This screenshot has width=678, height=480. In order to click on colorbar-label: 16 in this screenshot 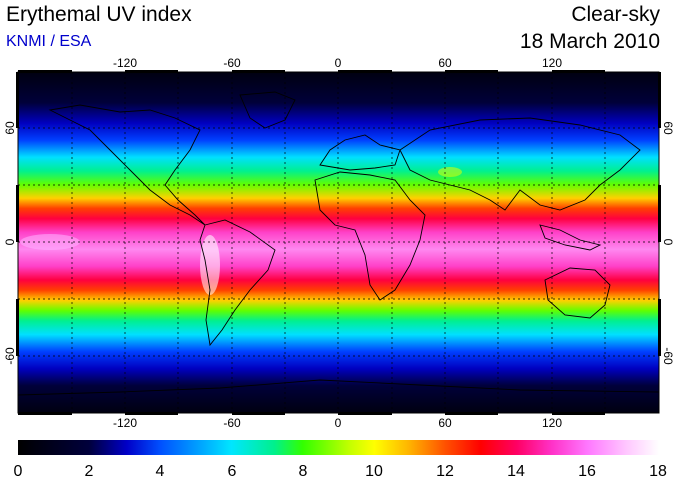, I will do `click(587, 471)`.